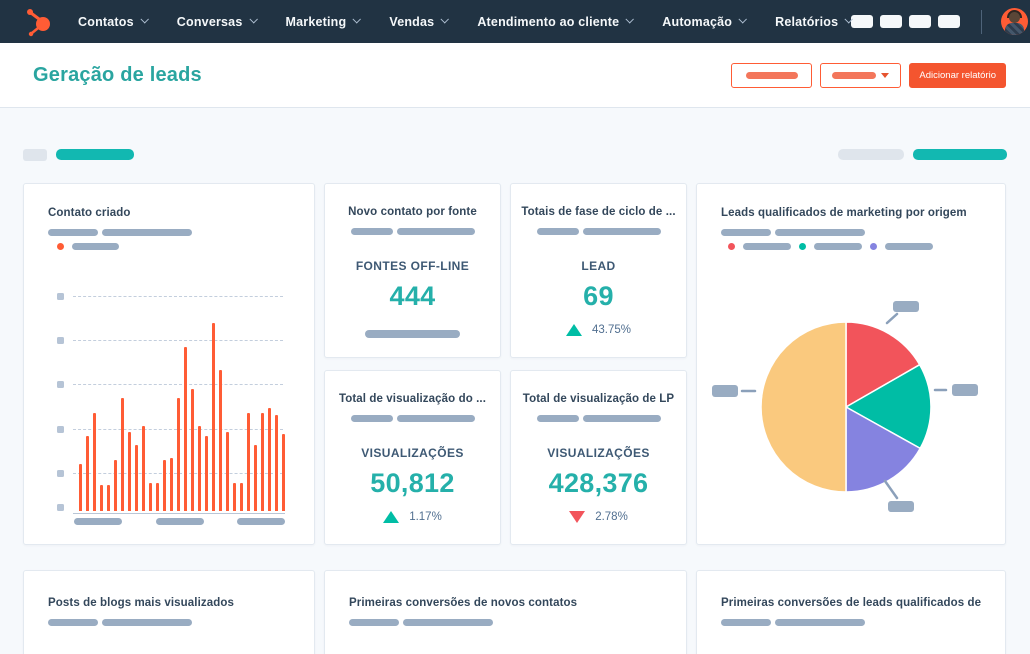  Describe the element at coordinates (39, 22) in the screenshot. I see `hubspot-logo-icon` at that location.